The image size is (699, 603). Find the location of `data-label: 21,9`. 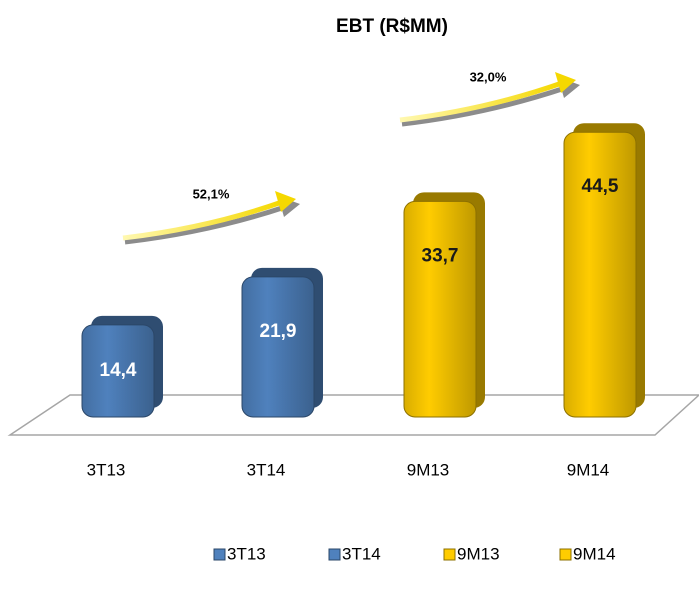

data-label: 21,9 is located at coordinates (278, 331).